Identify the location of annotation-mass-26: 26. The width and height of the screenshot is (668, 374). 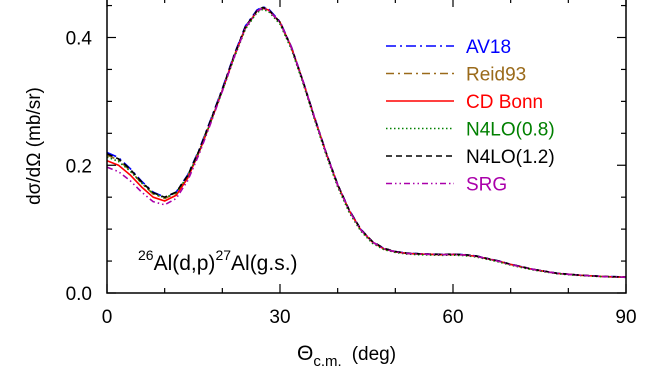
(146, 255).